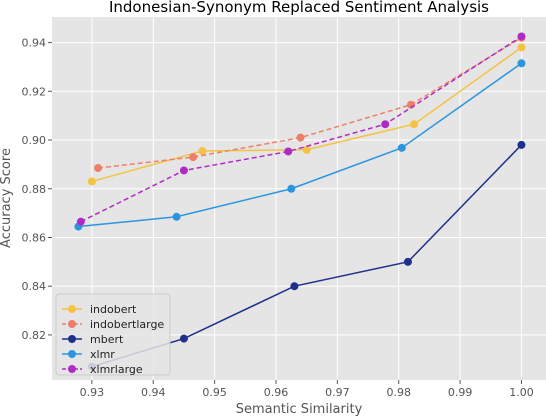  Describe the element at coordinates (107, 339) in the screenshot. I see `legend-label: mbert` at that location.